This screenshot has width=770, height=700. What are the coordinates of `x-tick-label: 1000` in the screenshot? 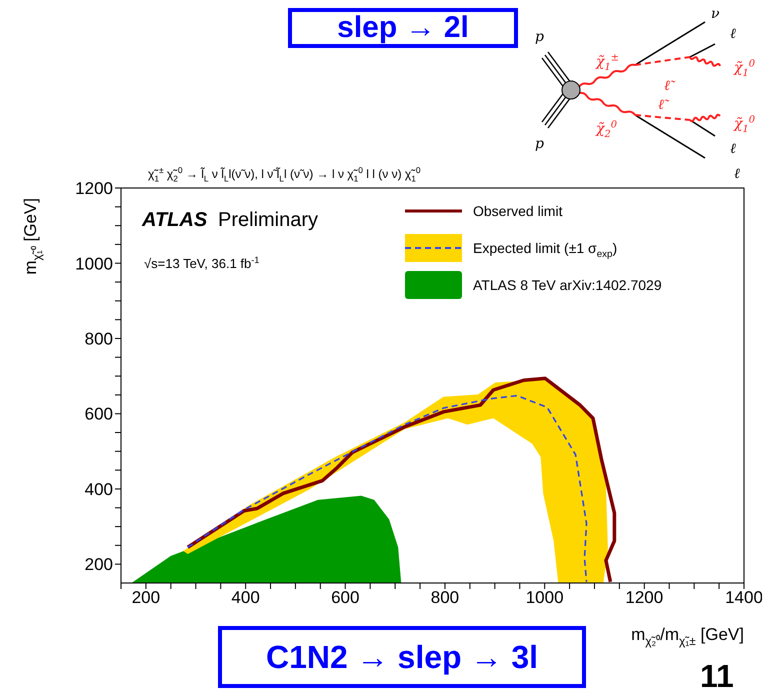 It's located at (545, 598).